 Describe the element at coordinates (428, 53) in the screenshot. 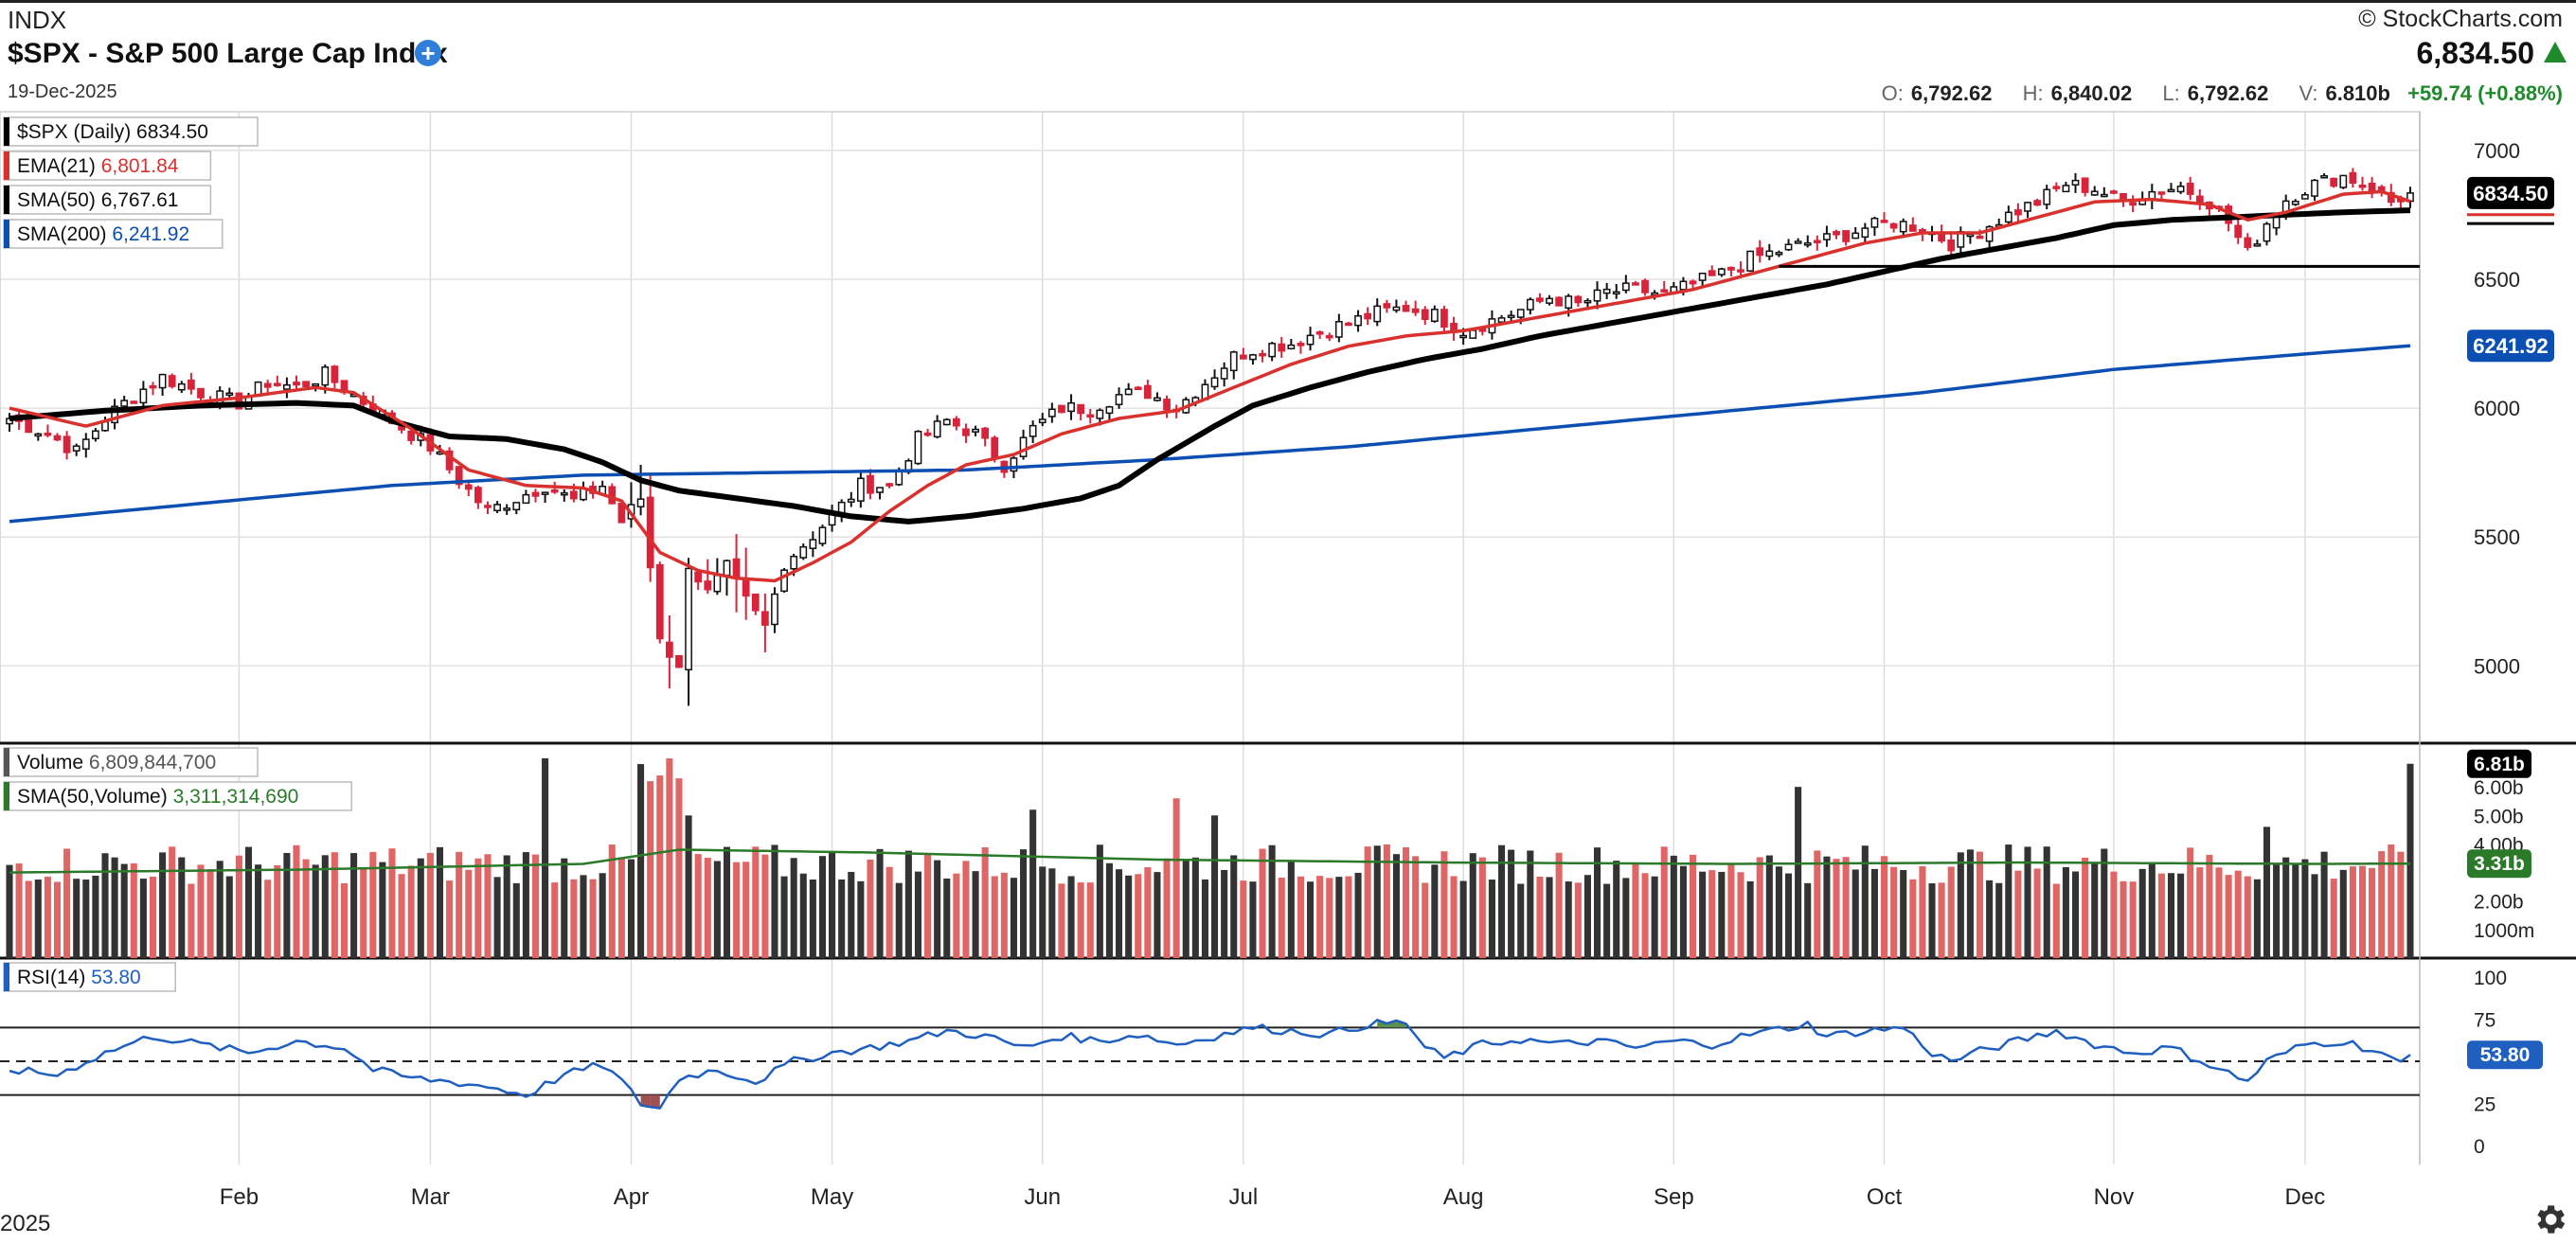

I see `plus-circle-icon: +` at that location.